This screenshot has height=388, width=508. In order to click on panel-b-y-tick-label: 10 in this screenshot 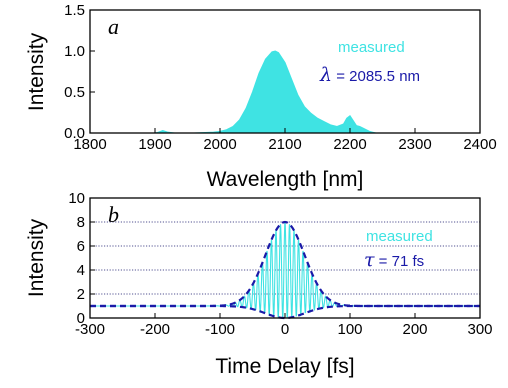, I will do `click(76, 198)`.